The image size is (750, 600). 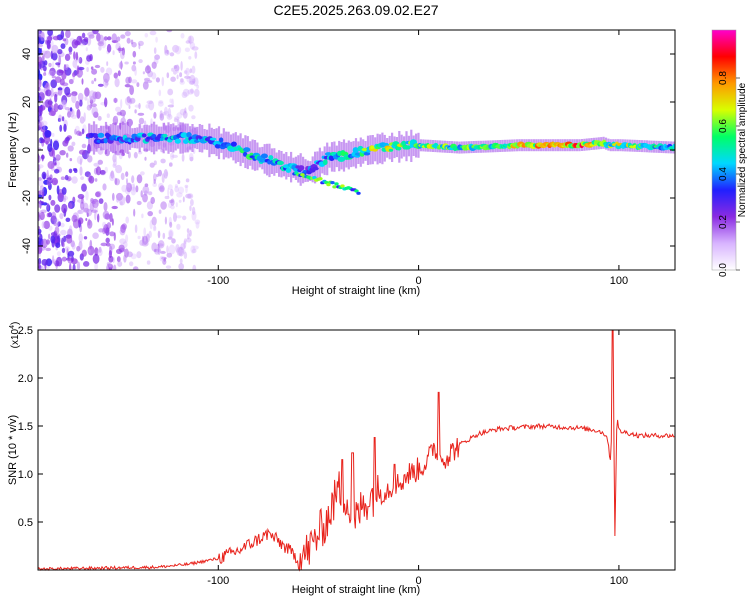 I want to click on snr-x-tick-label: 100, so click(x=619, y=581).